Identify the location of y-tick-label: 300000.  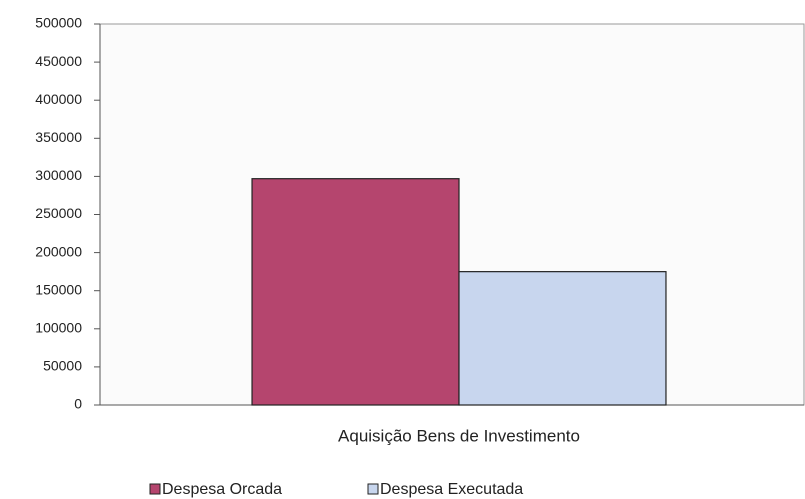
(58, 175).